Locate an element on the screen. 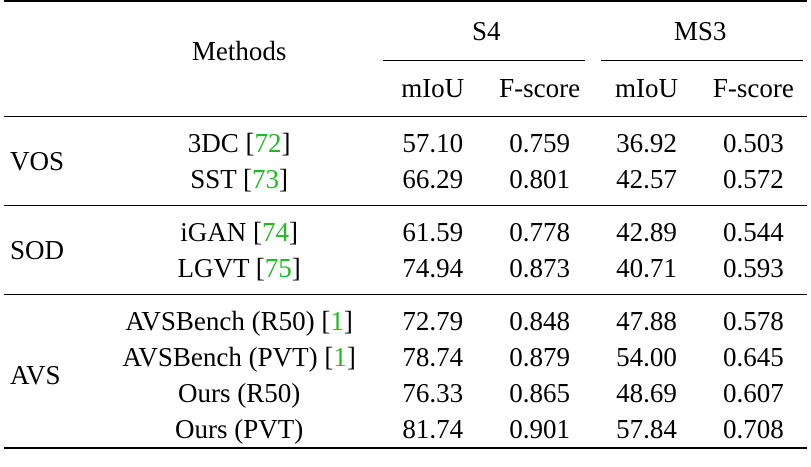 This screenshot has height=467, width=811. method-cell: AVSBench (PVT) [1] is located at coordinates (239, 356).